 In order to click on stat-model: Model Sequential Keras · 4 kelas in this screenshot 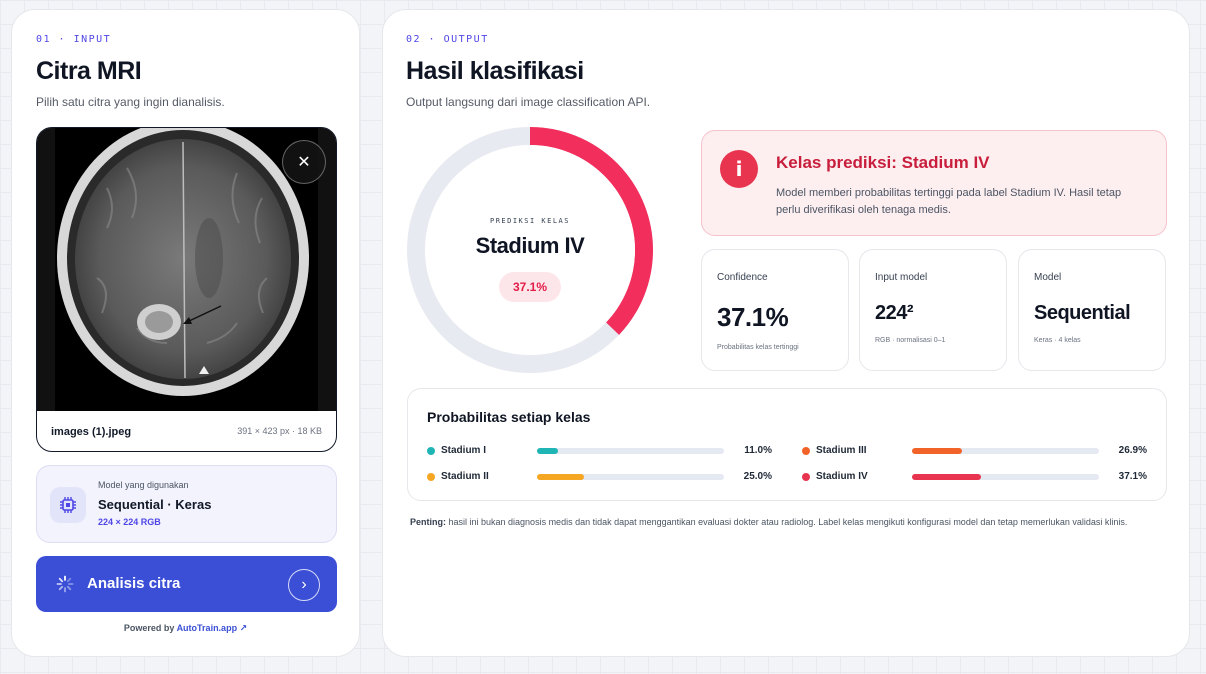, I will do `click(1092, 310)`.